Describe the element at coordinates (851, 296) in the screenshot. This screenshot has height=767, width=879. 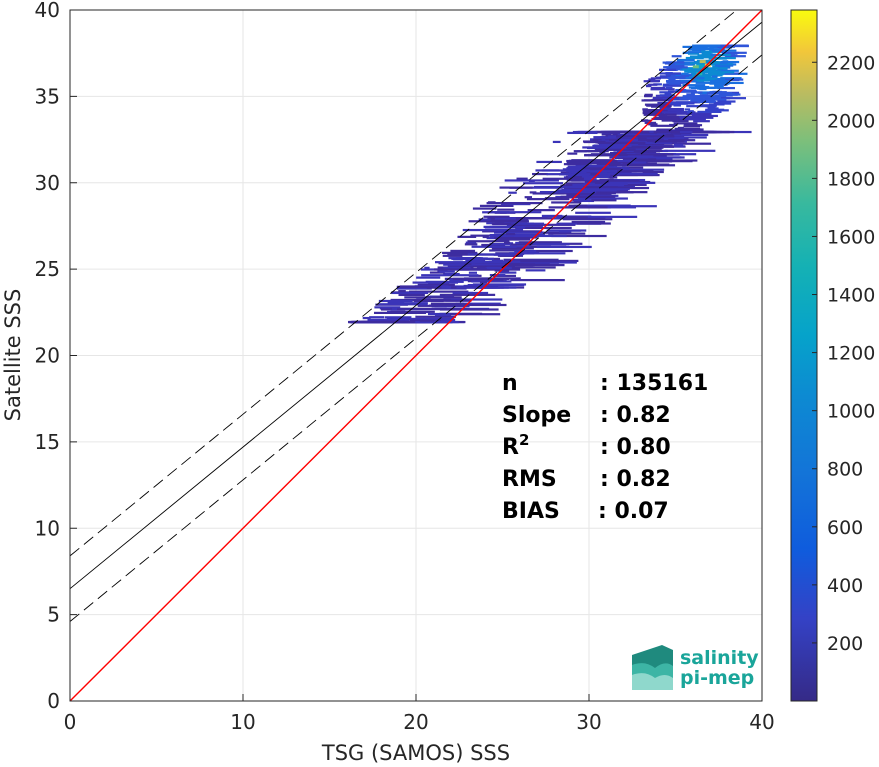
I see `colorbar-tick-label: 1400` at that location.